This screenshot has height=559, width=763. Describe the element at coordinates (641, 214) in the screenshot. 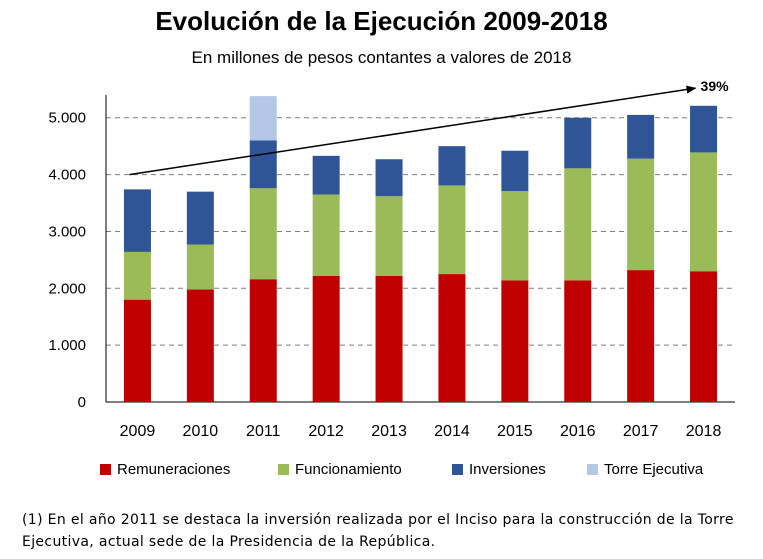

I see `bar-funcionamiento-2017` at that location.